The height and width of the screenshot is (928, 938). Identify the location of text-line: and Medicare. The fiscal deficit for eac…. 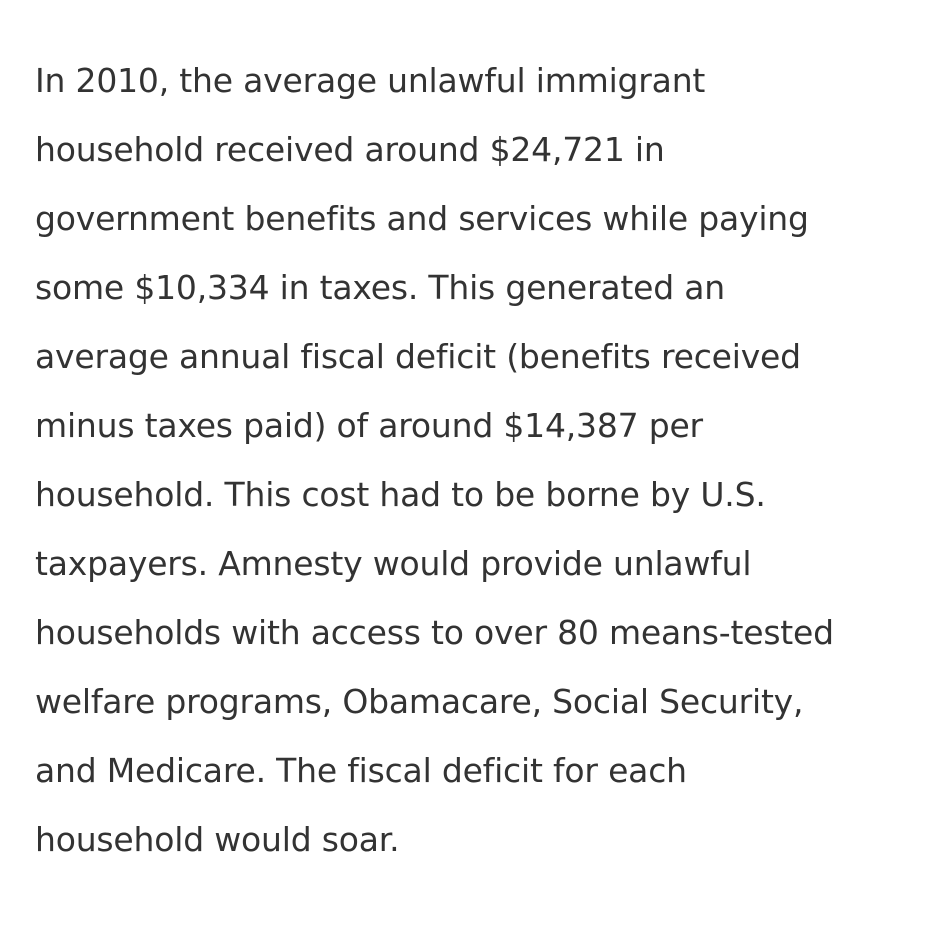
(361, 770).